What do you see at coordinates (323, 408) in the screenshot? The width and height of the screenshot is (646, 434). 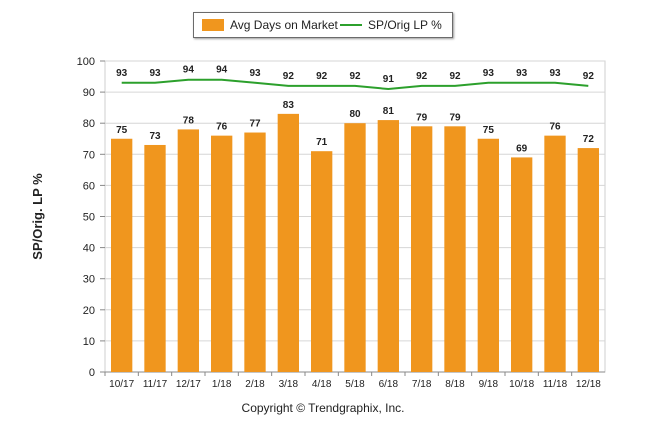 I see `copyright-text: Copyright © Trendgraphix, Inc.` at bounding box center [323, 408].